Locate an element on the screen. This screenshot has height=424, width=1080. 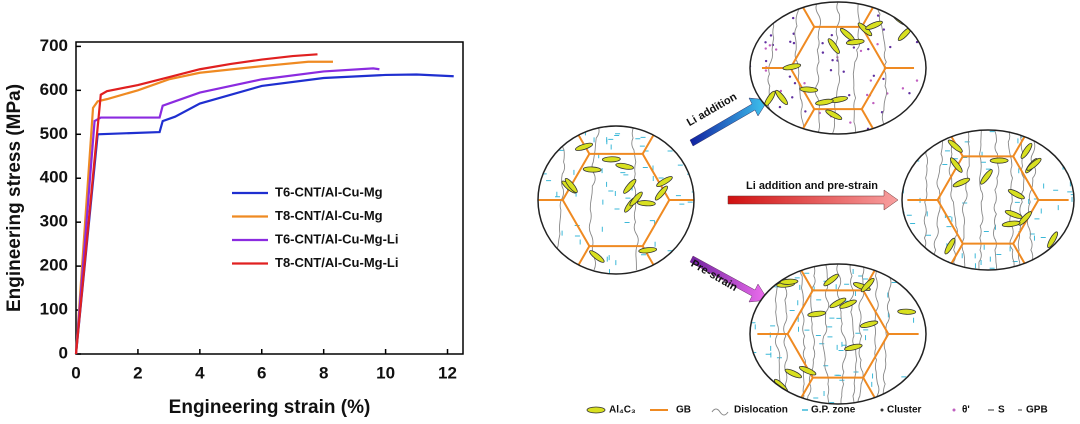
x-tick-label: 4 is located at coordinates (200, 372).